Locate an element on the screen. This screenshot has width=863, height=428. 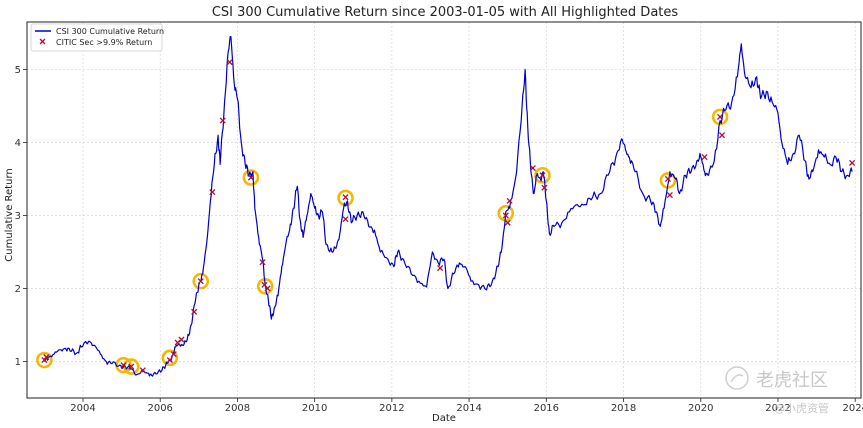
tiger-logo-icon is located at coordinates (737, 378).